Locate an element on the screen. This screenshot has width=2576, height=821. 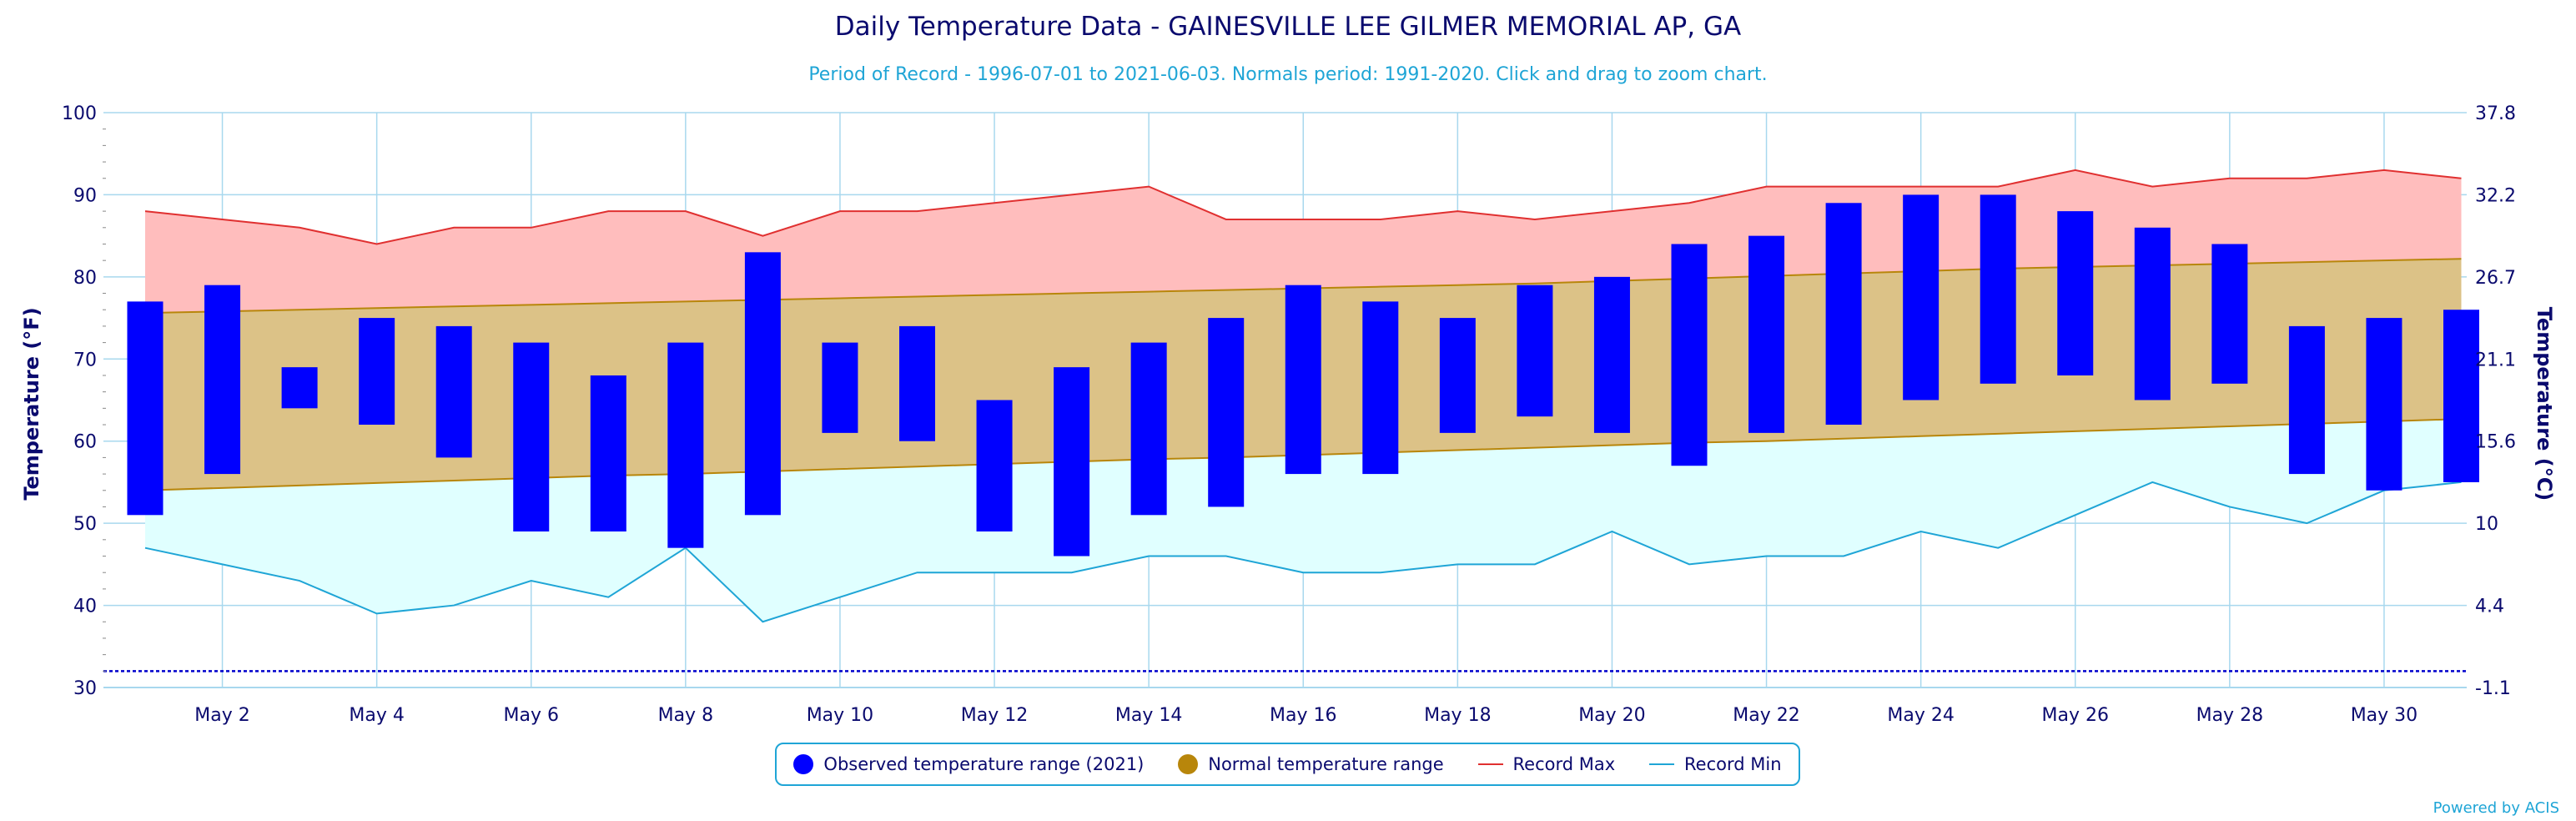
x-tick-label: May 22 is located at coordinates (1766, 716).